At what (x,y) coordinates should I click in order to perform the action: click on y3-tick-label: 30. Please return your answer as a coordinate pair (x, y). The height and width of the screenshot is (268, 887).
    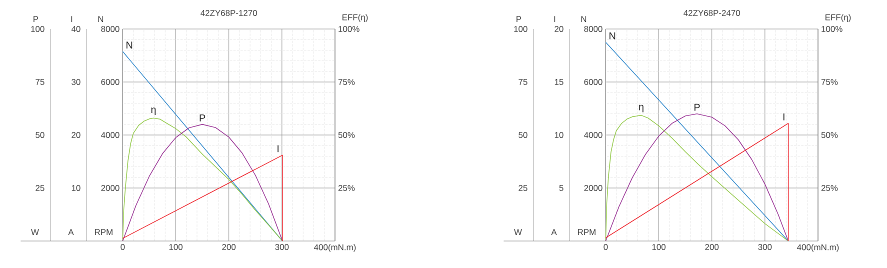
    Looking at the image, I should click on (76, 82).